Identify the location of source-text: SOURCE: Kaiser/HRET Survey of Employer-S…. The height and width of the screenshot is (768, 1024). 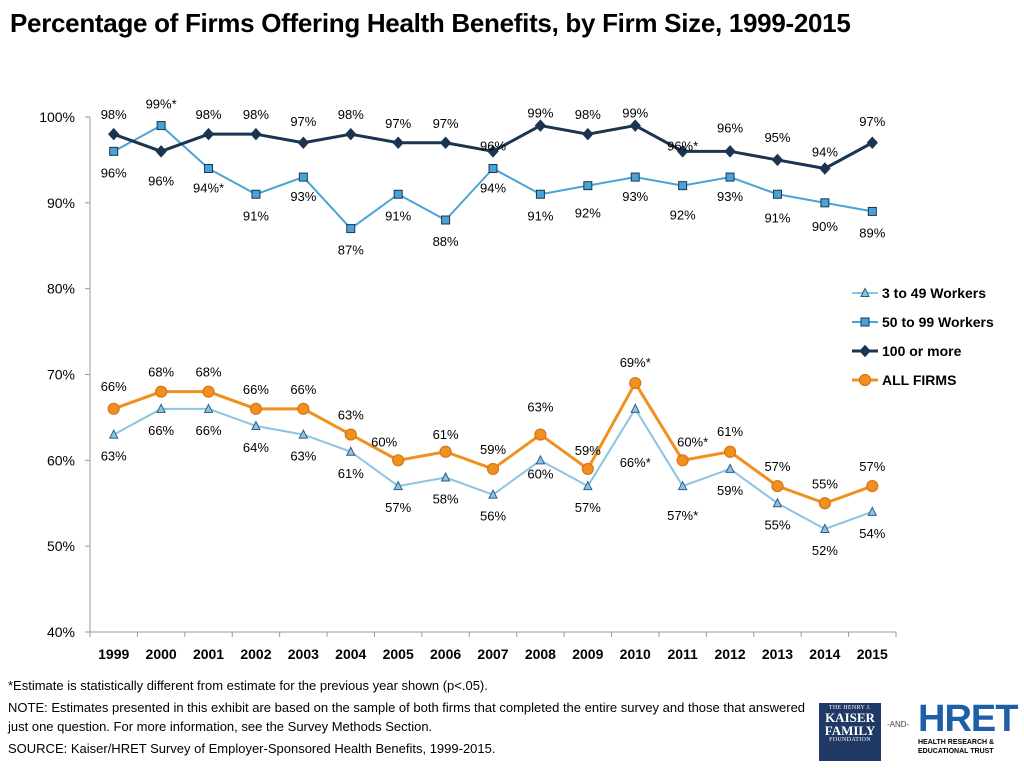
(252, 748).